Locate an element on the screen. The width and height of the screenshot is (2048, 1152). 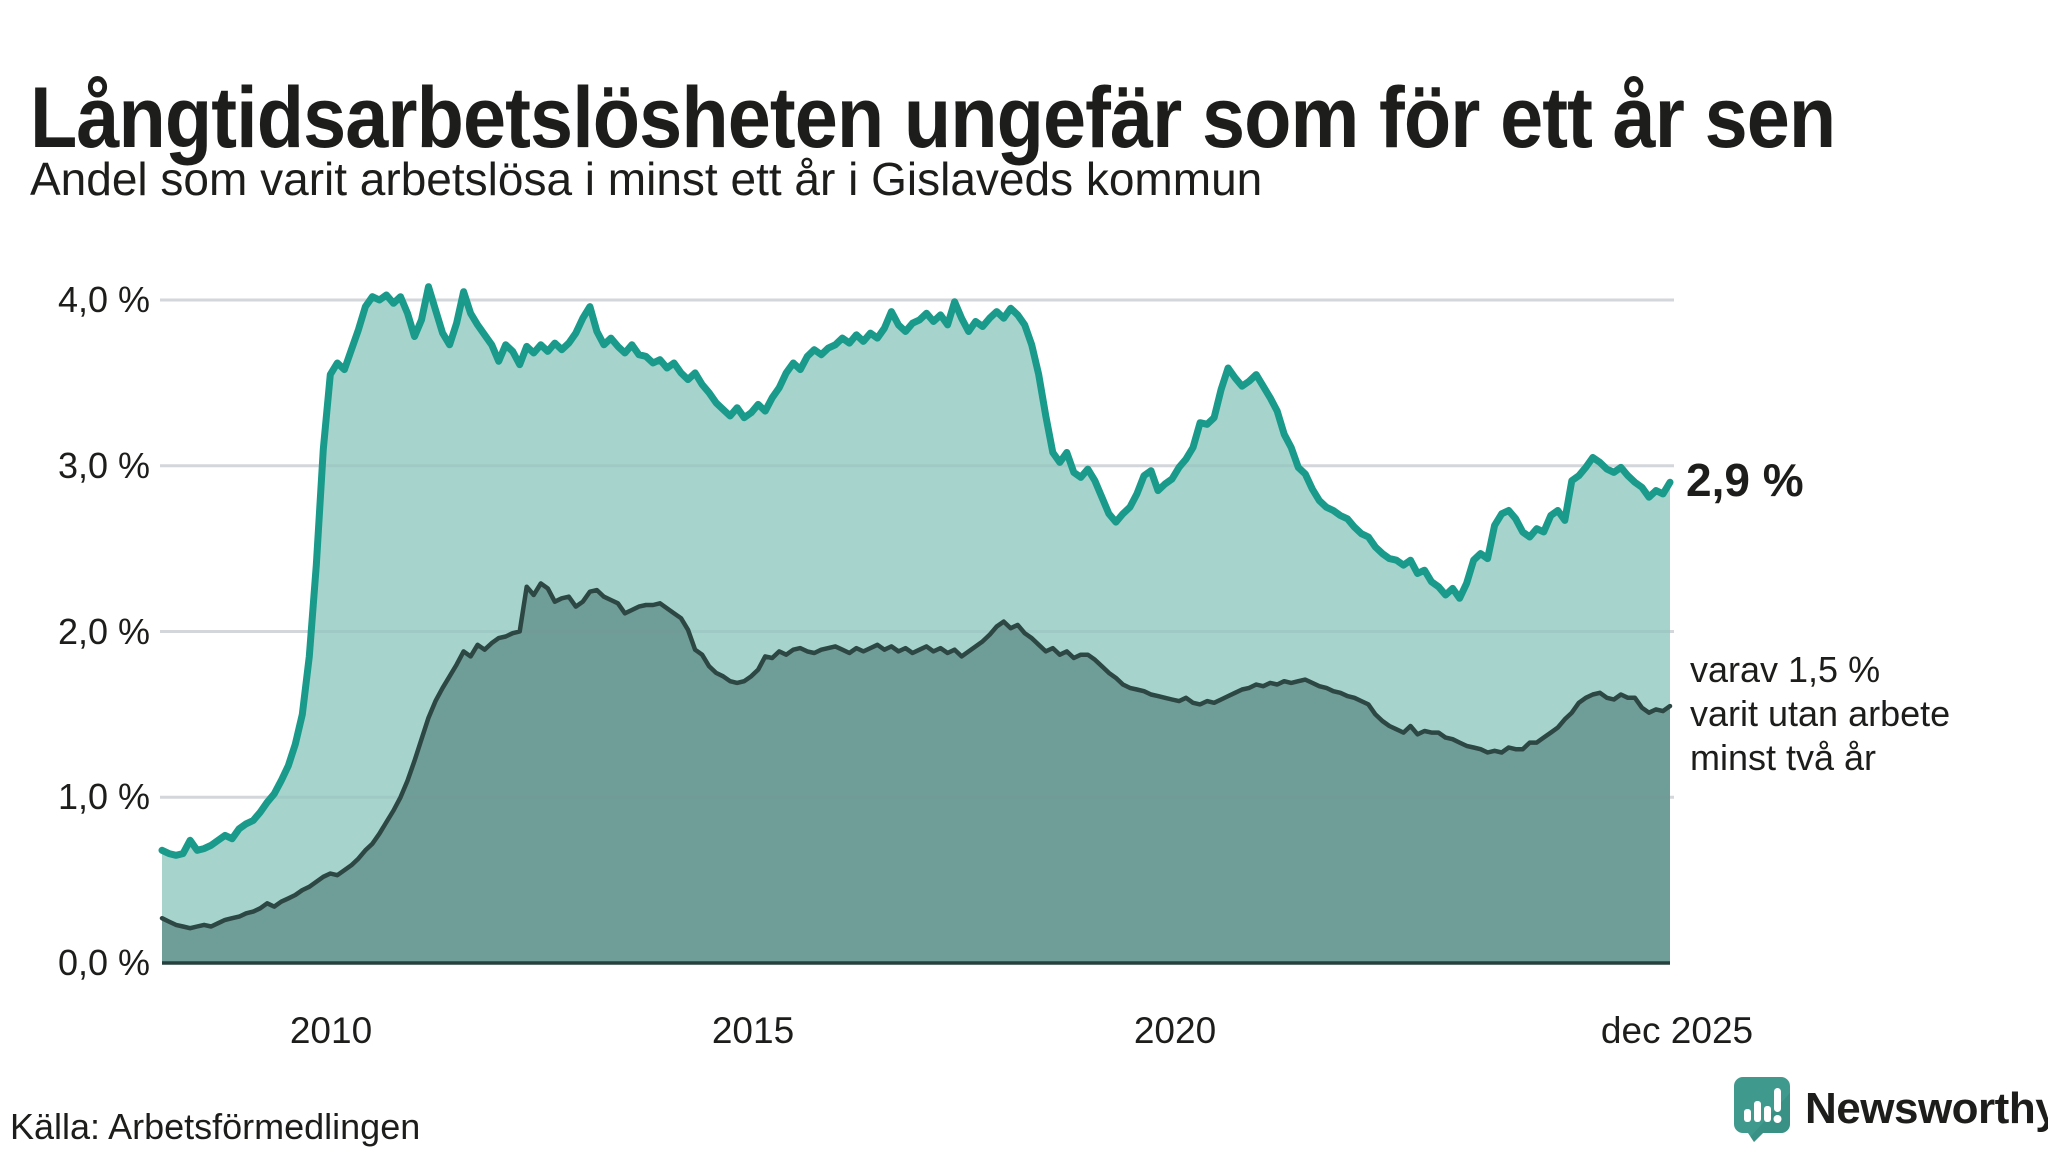
annotation-line: varit utan arbete is located at coordinates (1820, 713).